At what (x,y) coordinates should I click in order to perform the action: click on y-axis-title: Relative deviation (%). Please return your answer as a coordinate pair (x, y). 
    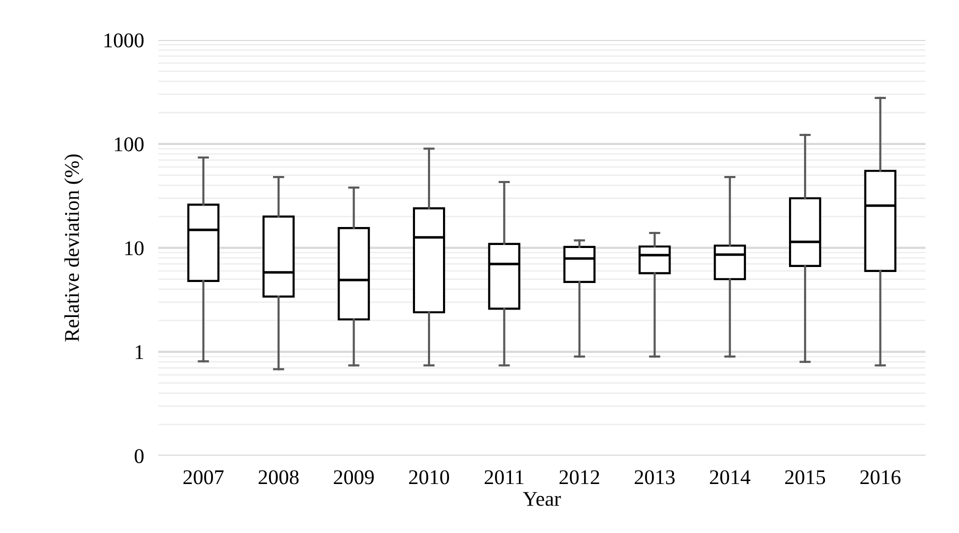
    Looking at the image, I should click on (74, 248).